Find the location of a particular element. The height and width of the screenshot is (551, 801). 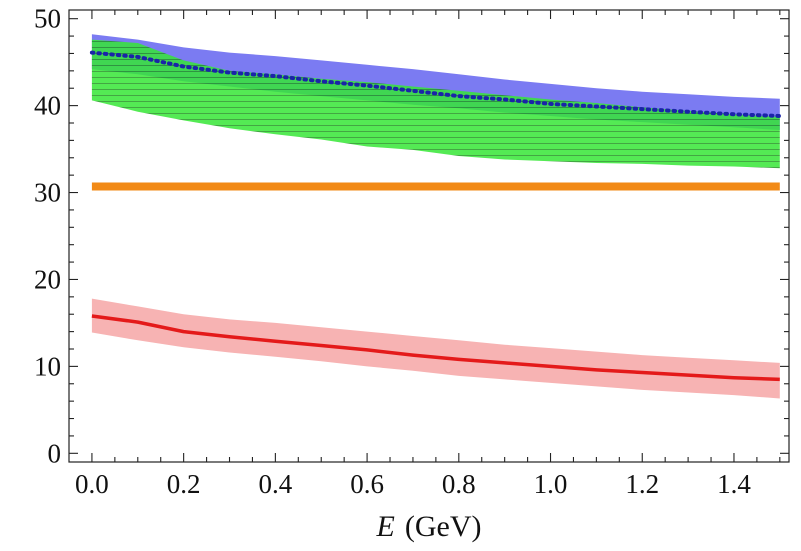

x-tick-label: 0.8 is located at coordinates (459, 484).